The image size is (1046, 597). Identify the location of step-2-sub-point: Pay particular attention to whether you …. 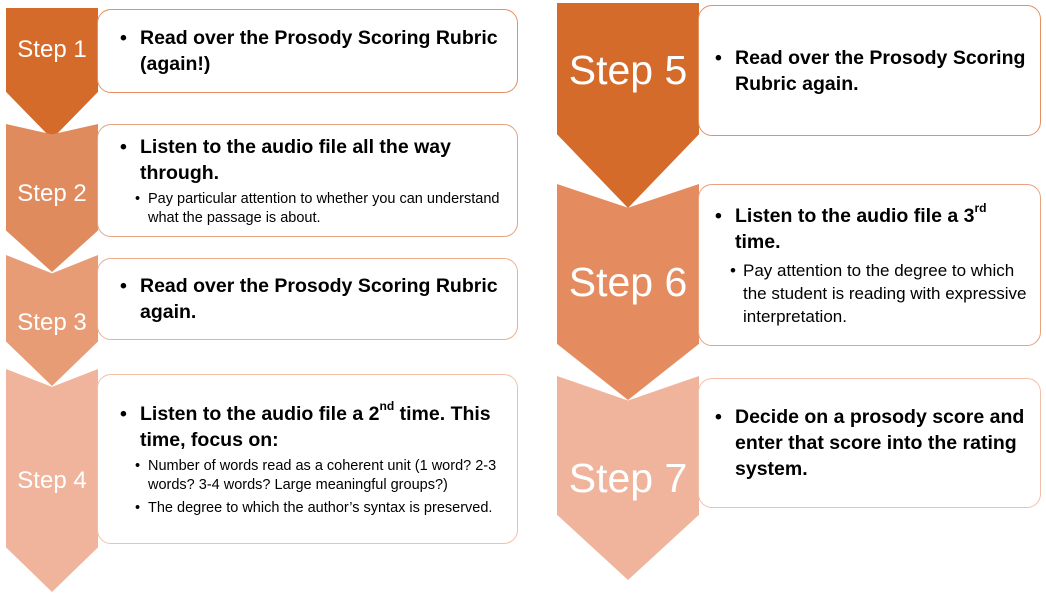
(320, 209).